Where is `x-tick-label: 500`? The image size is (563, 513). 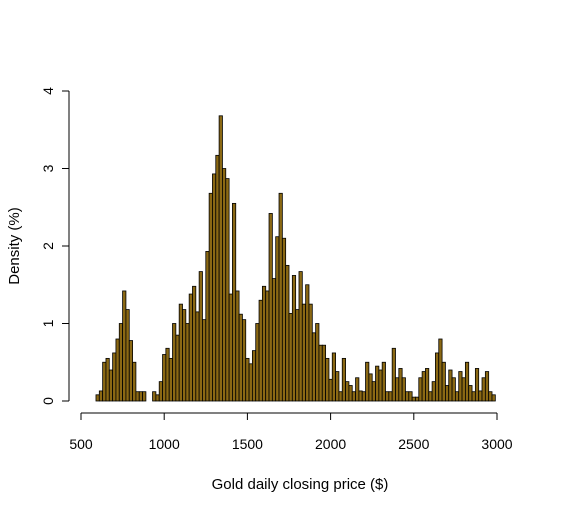
x-tick-label: 500 is located at coordinates (81, 444).